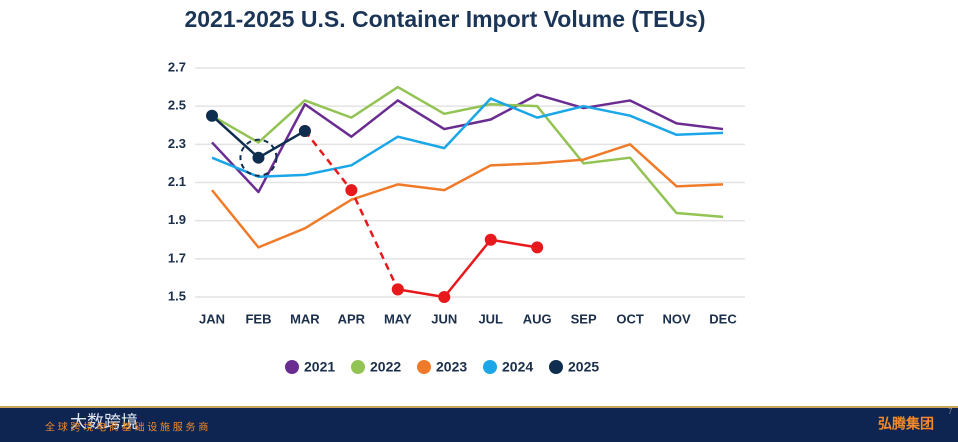 The width and height of the screenshot is (958, 442). What do you see at coordinates (177, 181) in the screenshot?
I see `y-tick-label: 2.1` at bounding box center [177, 181].